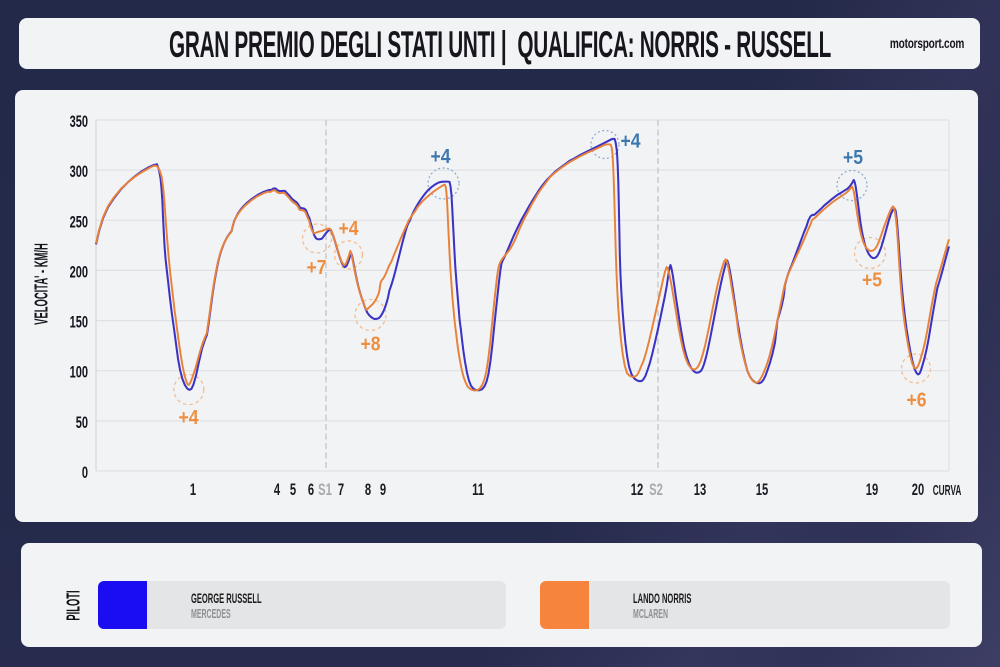 The height and width of the screenshot is (667, 1000). What do you see at coordinates (316, 267) in the screenshot?
I see `svg-text: +7` at bounding box center [316, 267].